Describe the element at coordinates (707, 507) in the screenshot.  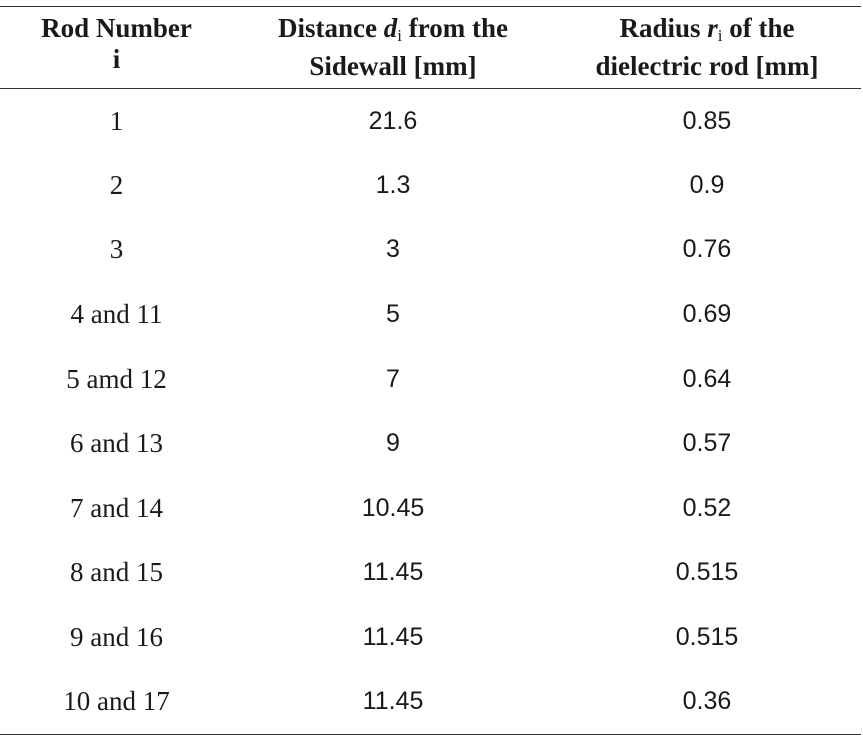
I see `cell-radius: 0.52` at that location.